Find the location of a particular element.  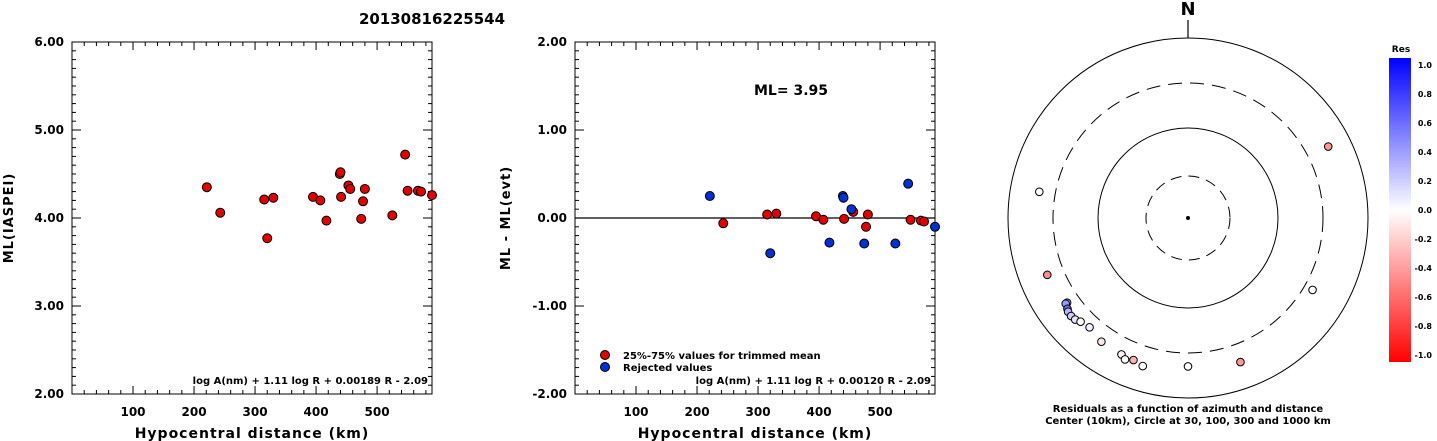

epicenter-dot is located at coordinates (1188, 218).